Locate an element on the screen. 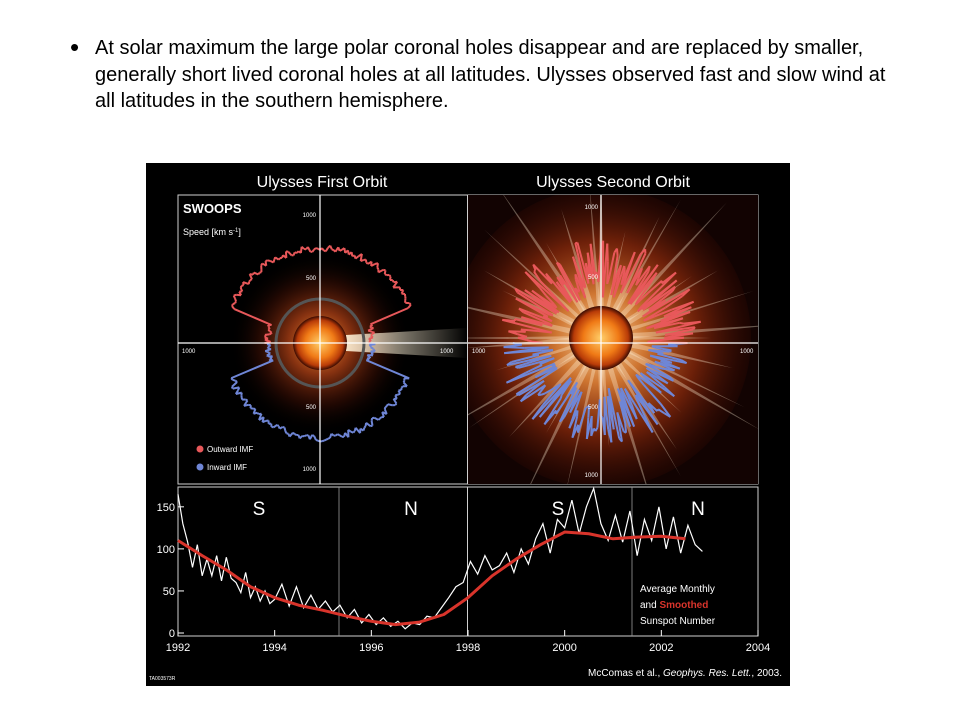 The height and width of the screenshot is (720, 960). sunspot-legend-line2: and Smoothed is located at coordinates (674, 605).